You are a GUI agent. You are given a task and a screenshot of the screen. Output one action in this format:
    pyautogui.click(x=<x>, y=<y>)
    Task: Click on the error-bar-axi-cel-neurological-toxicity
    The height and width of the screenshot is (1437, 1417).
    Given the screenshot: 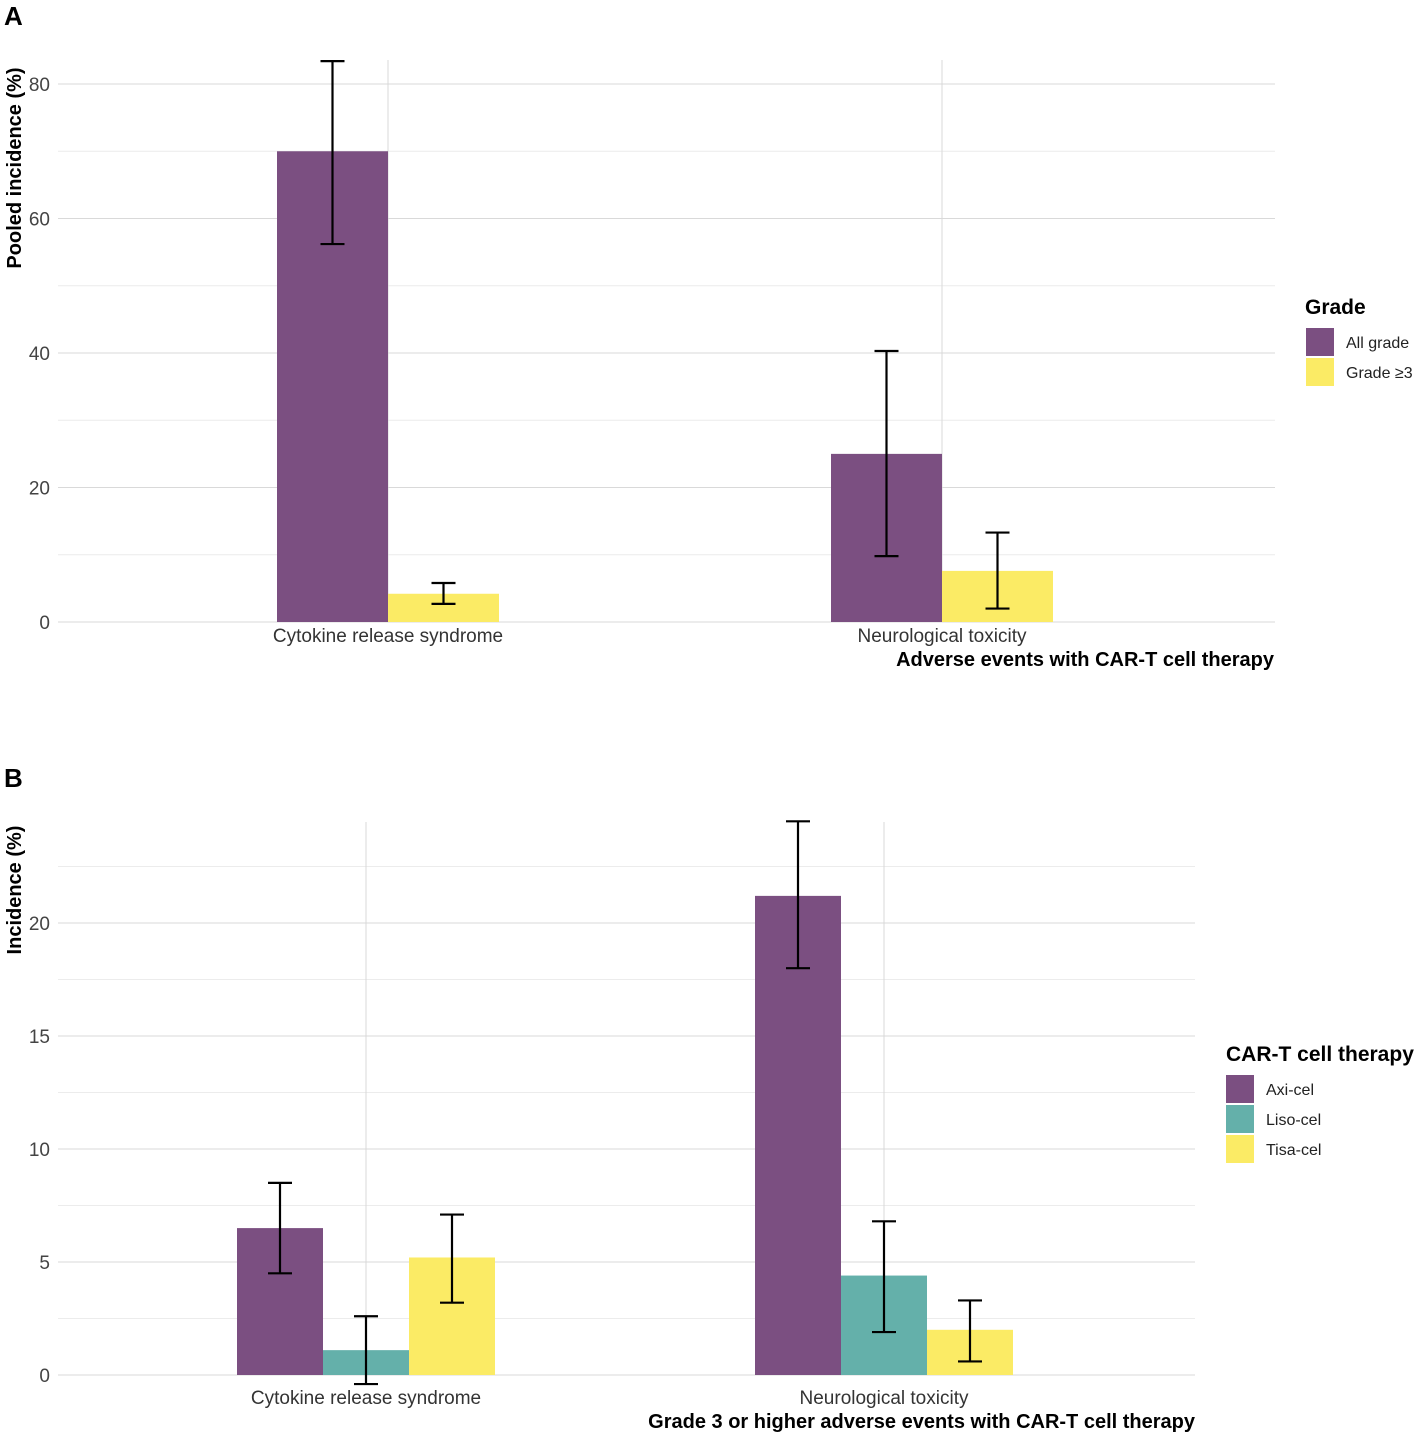 What is the action you would take?
    pyautogui.click(x=798, y=895)
    